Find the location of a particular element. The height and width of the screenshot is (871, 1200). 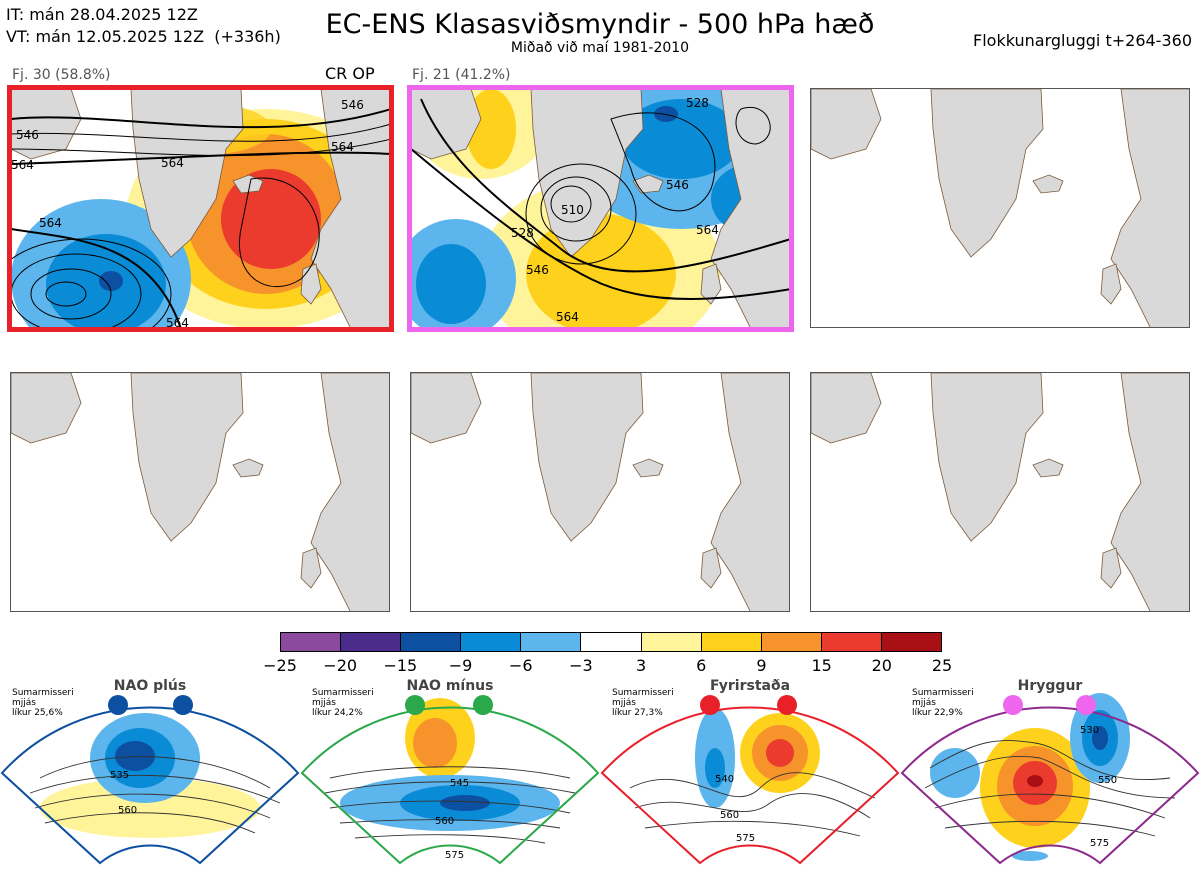

window-label: Flokkunargluggi t+264-360 is located at coordinates (1082, 40).